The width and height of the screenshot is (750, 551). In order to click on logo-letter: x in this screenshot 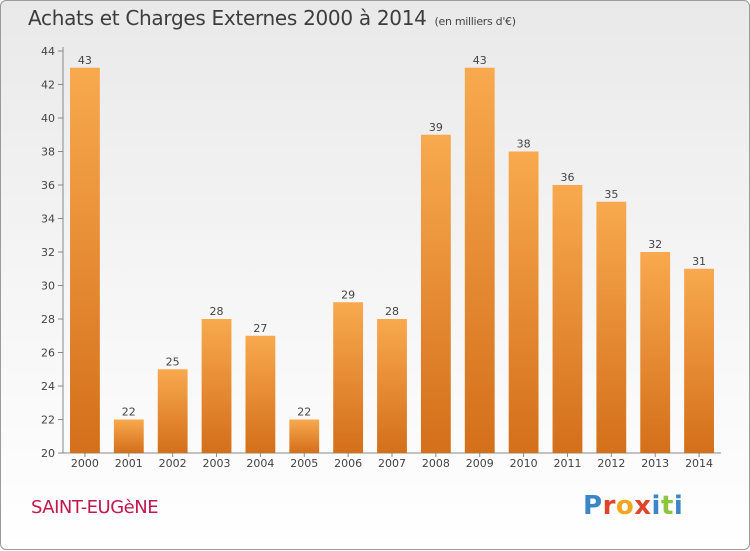, I will do `click(643, 506)`.